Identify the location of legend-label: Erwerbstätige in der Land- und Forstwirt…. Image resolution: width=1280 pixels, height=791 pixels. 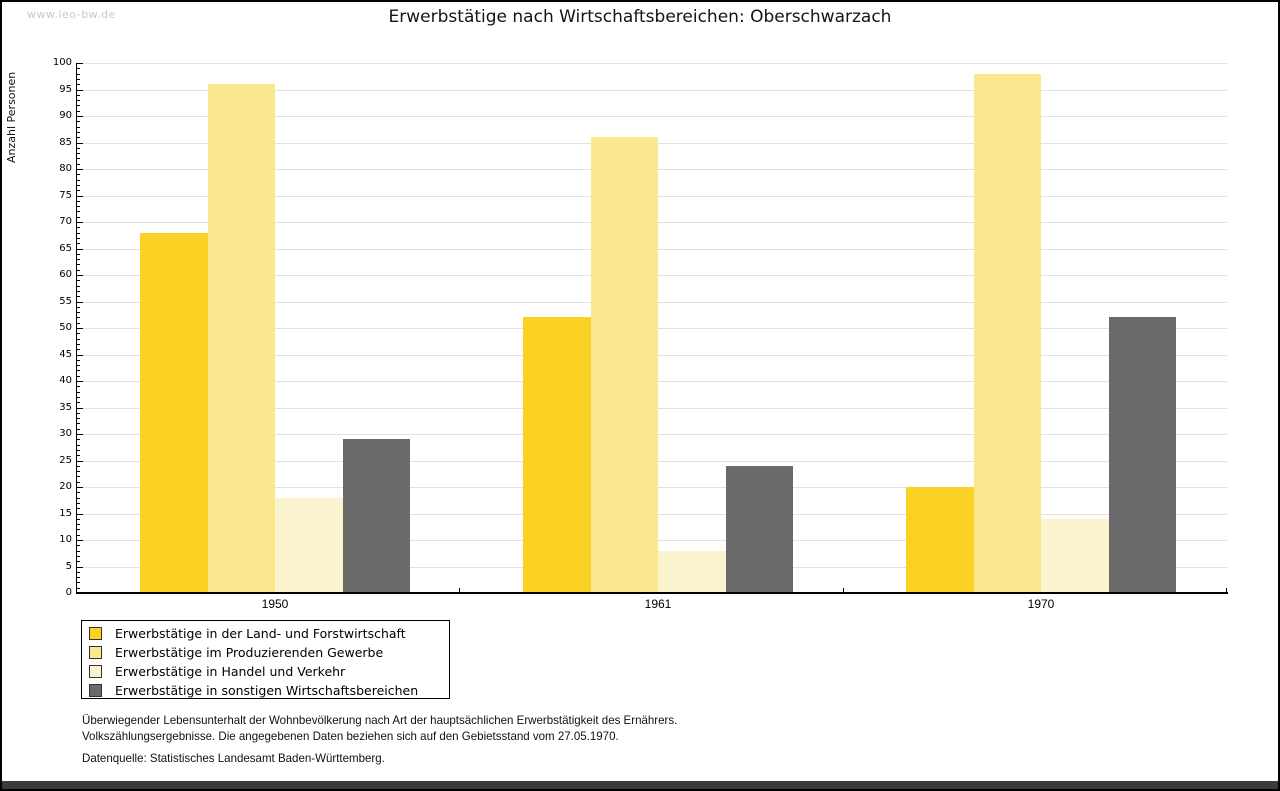
(260, 633).